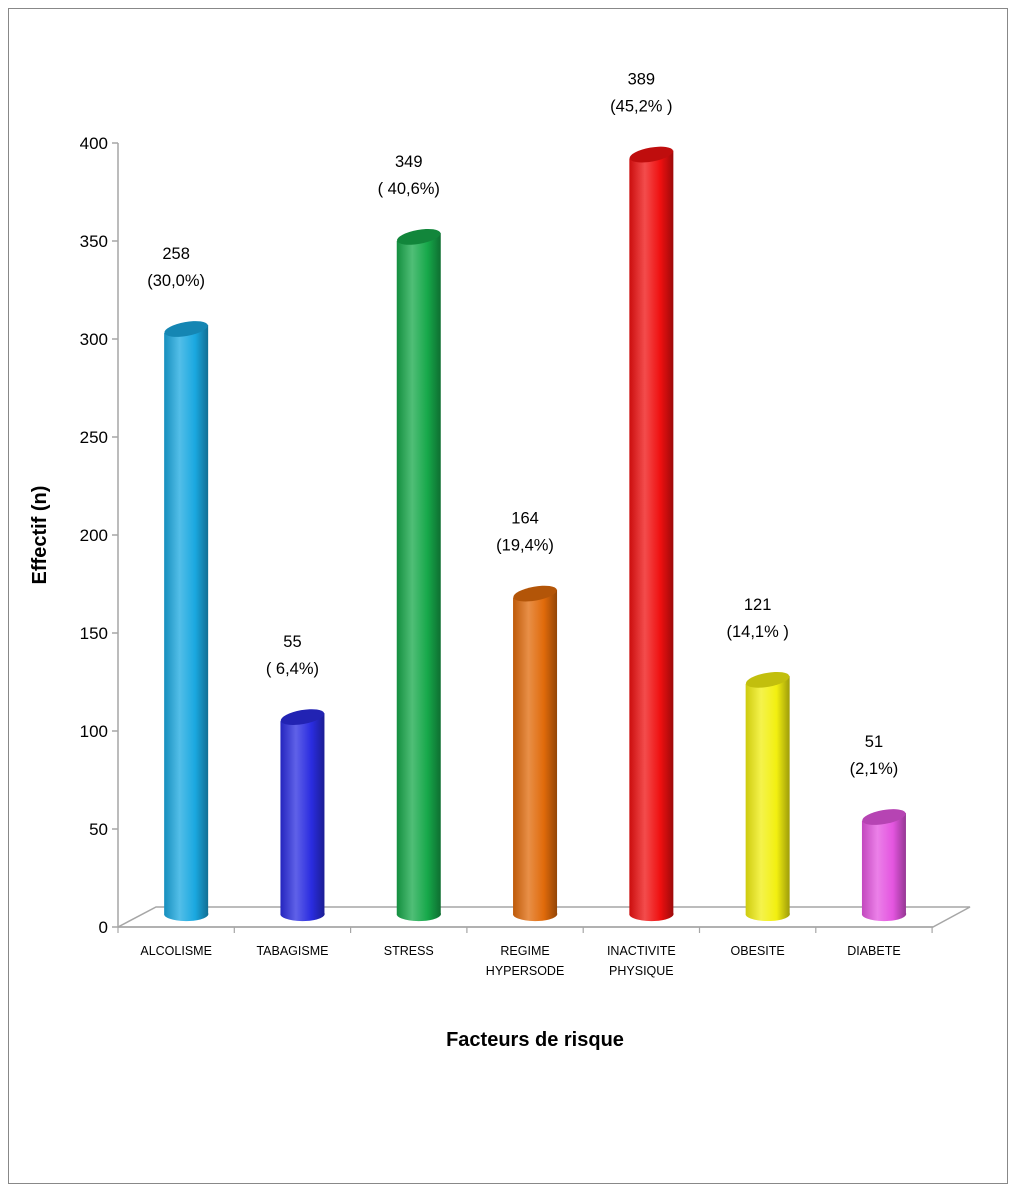 This screenshot has width=1010, height=1189. Describe the element at coordinates (98, 829) in the screenshot. I see `y-tick-label: 50` at that location.